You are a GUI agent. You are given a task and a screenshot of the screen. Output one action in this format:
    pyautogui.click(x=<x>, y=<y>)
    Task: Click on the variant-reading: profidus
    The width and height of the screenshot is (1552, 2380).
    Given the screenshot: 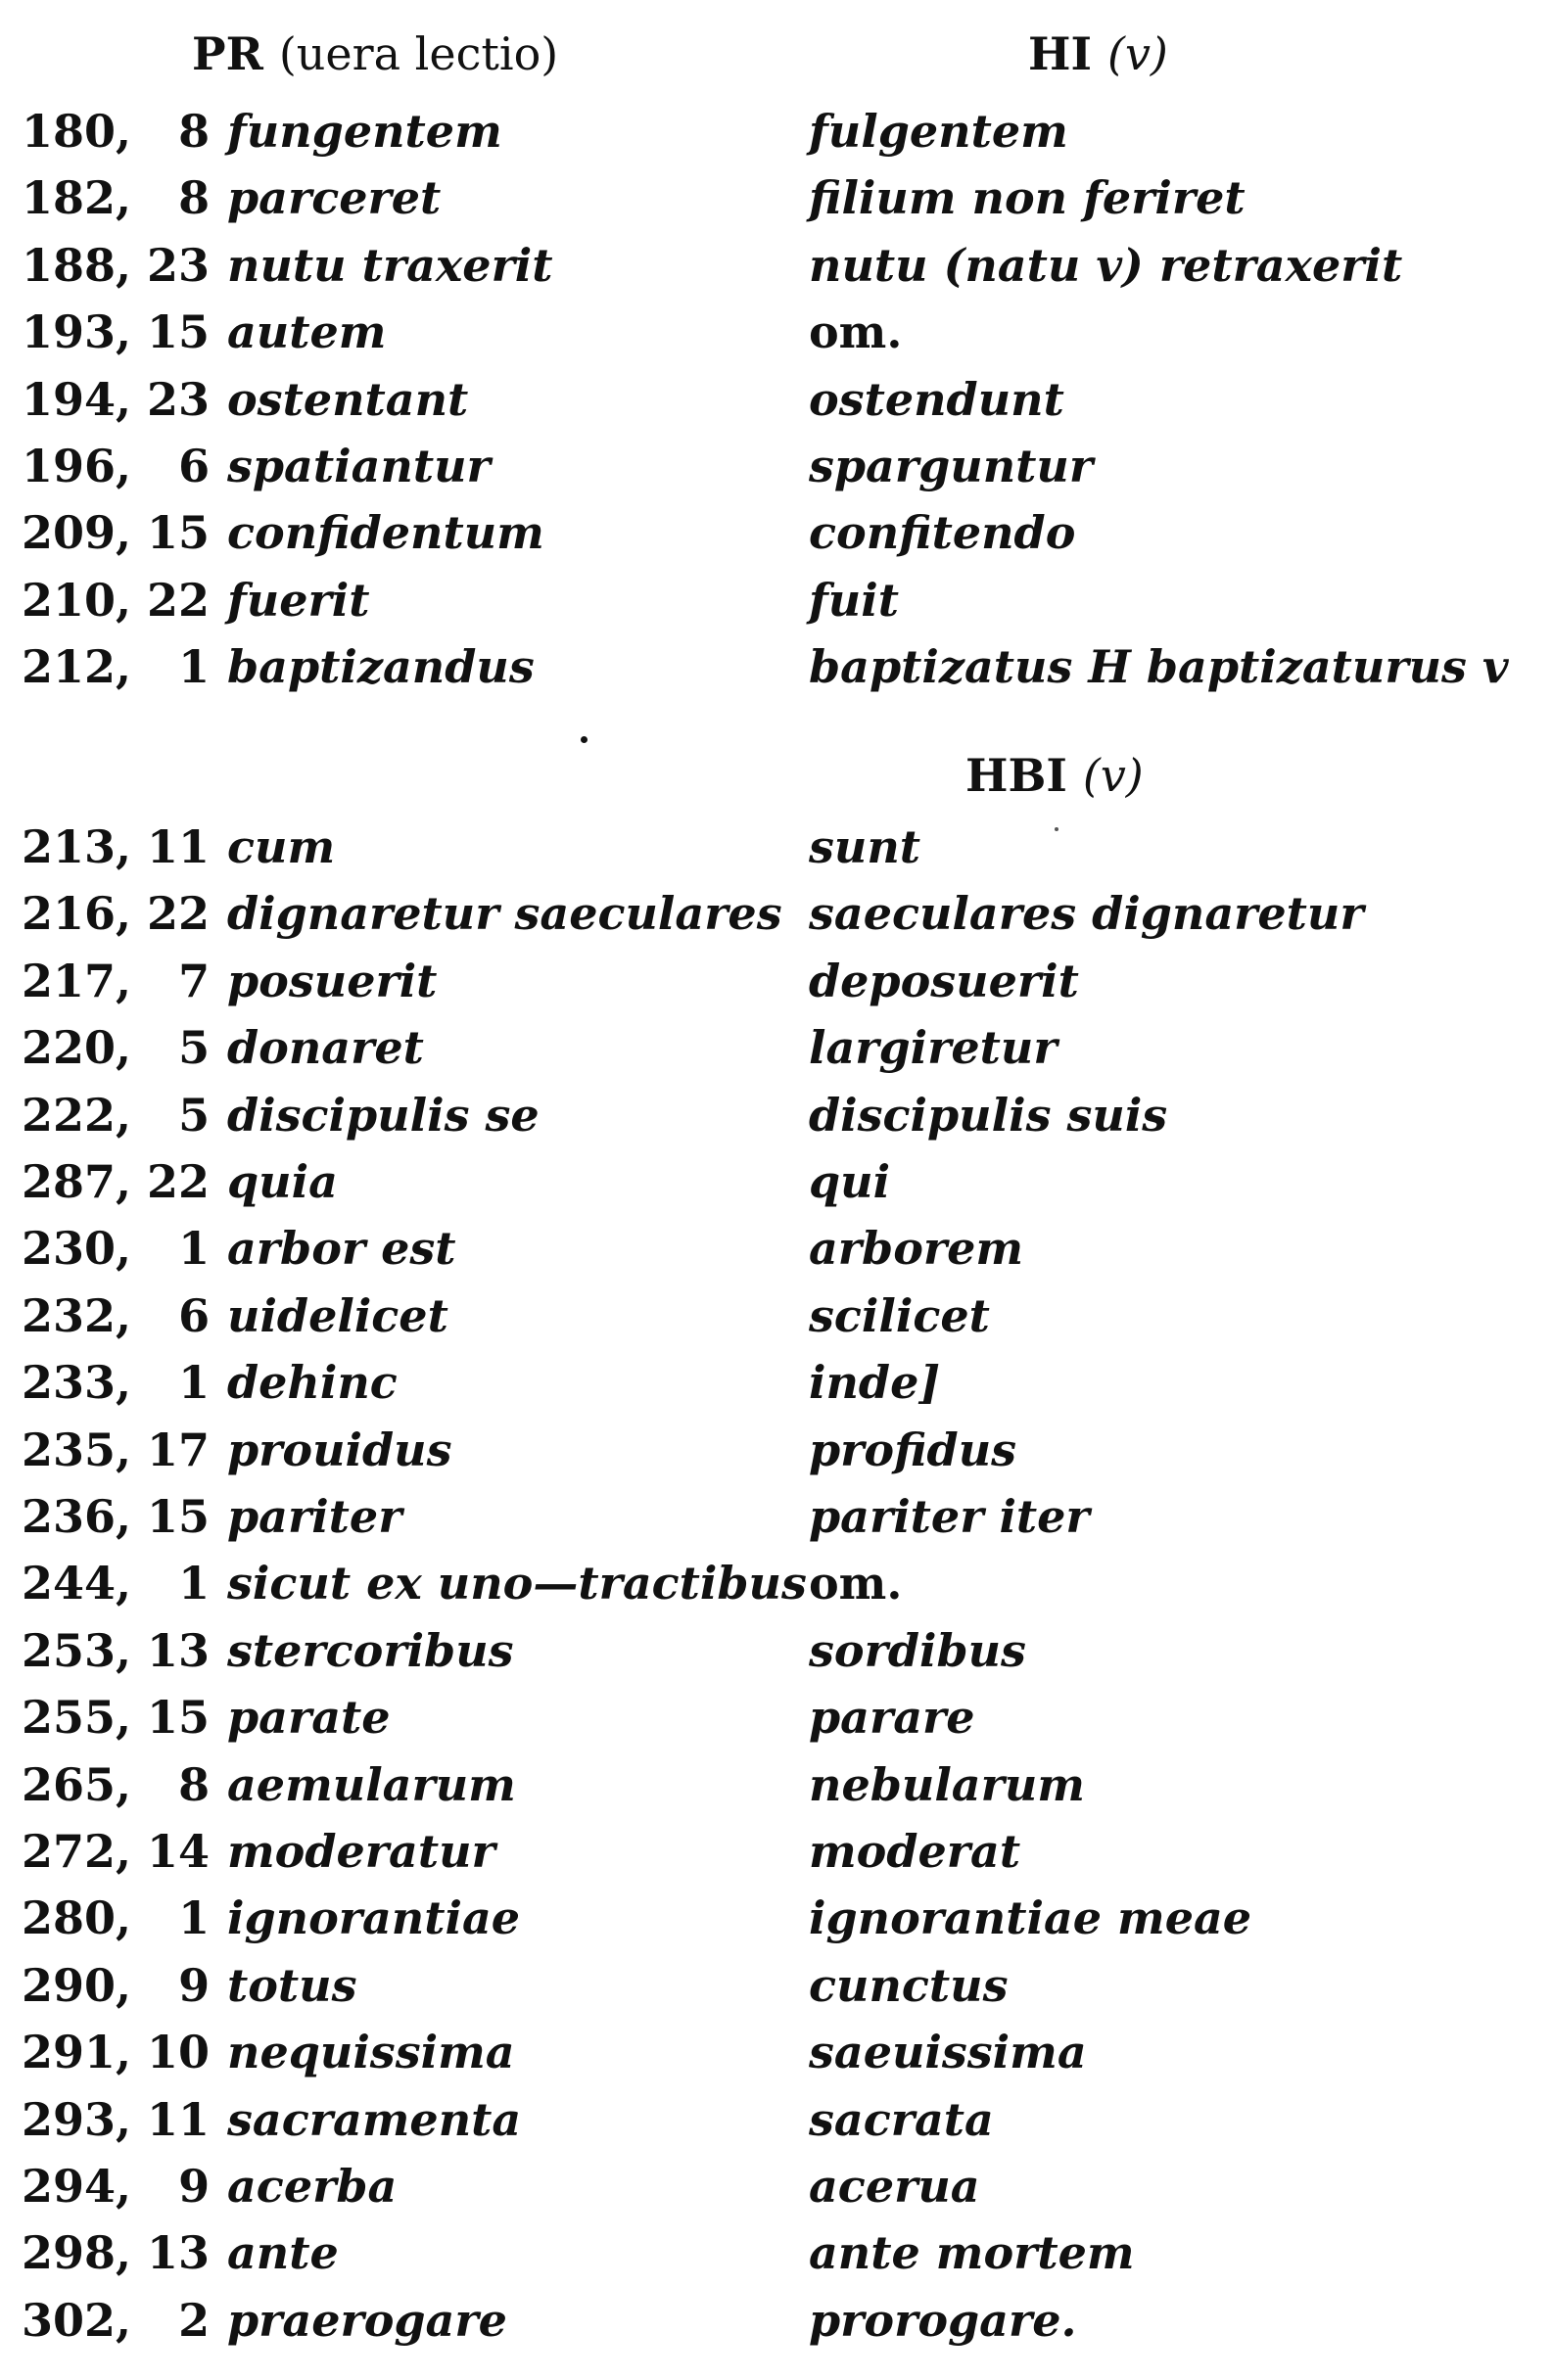 What is the action you would take?
    pyautogui.click(x=913, y=1449)
    